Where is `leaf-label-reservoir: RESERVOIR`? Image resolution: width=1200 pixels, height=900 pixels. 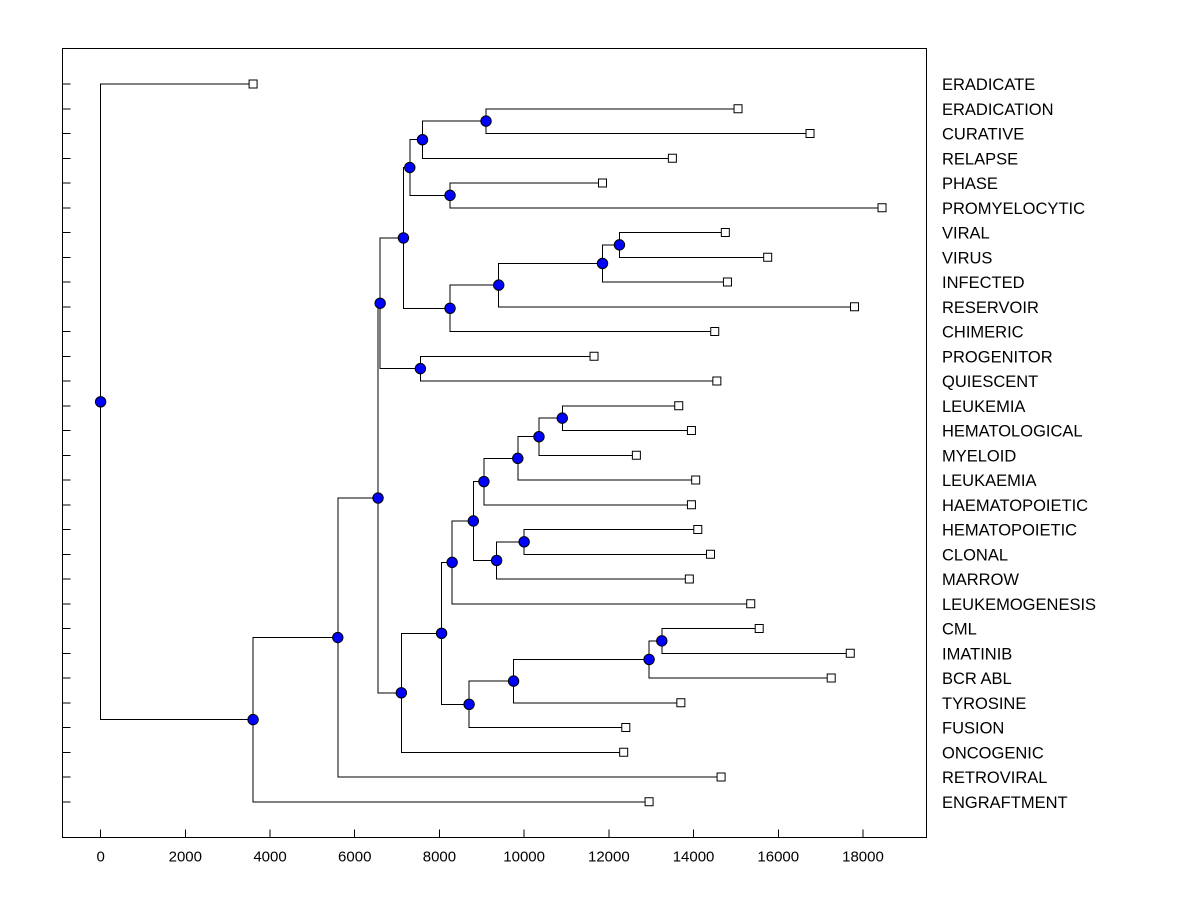 leaf-label-reservoir: RESERVOIR is located at coordinates (990, 308).